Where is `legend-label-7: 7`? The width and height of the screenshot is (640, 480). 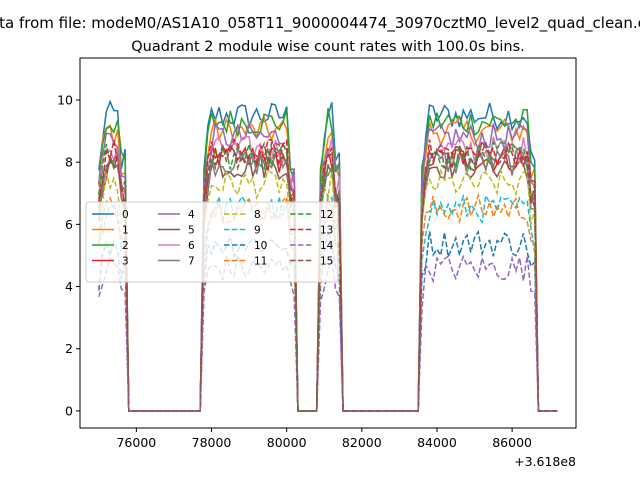
legend-label-7: 7 is located at coordinates (191, 262).